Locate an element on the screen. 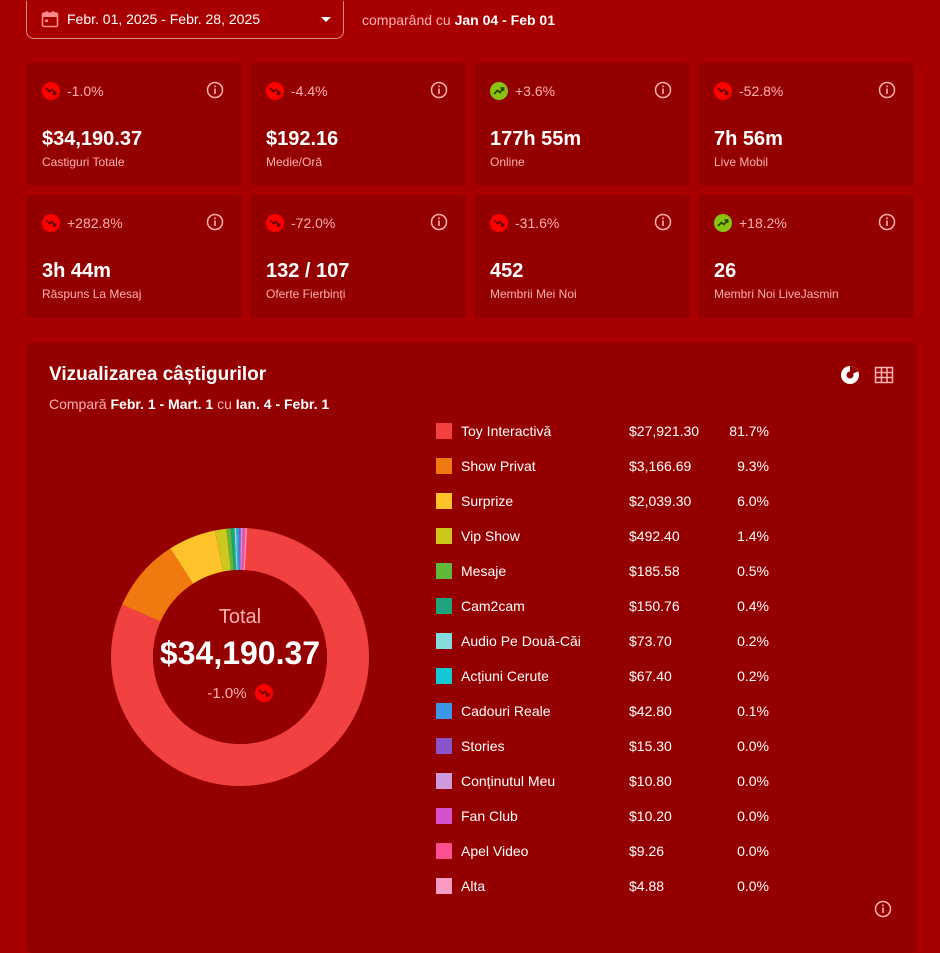  date-range-picker: Febr. 01, 2025 - Febr. 28, 2025 is located at coordinates (185, 19).